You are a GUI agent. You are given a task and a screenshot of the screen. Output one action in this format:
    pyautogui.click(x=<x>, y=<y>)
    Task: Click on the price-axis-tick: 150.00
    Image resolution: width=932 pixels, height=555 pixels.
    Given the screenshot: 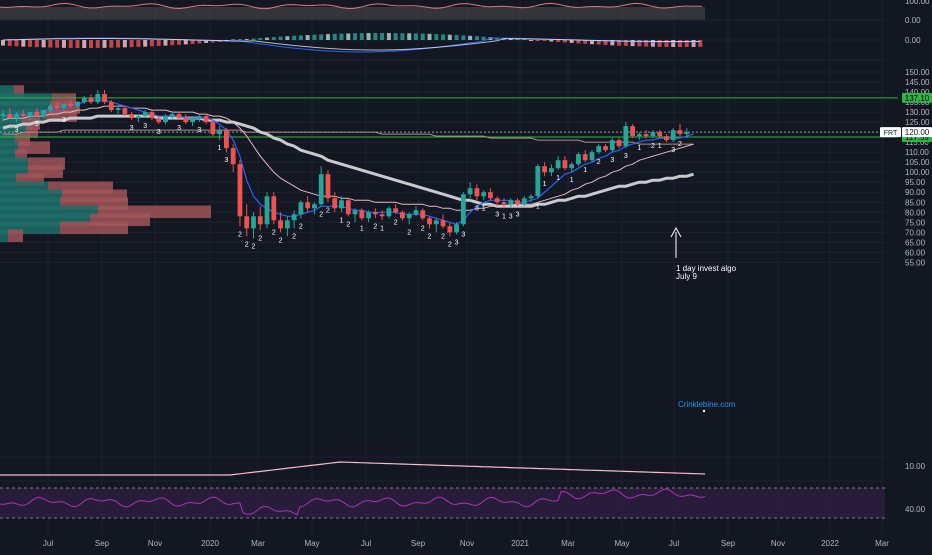 What is the action you would take?
    pyautogui.click(x=917, y=72)
    